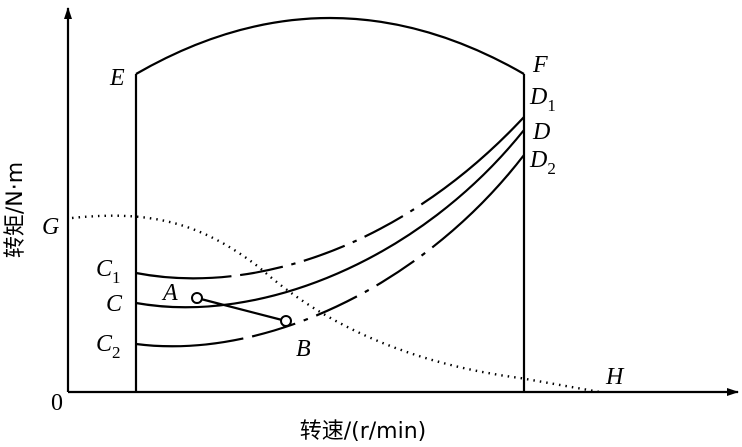  I want to click on point-letter: H, so click(615, 377).